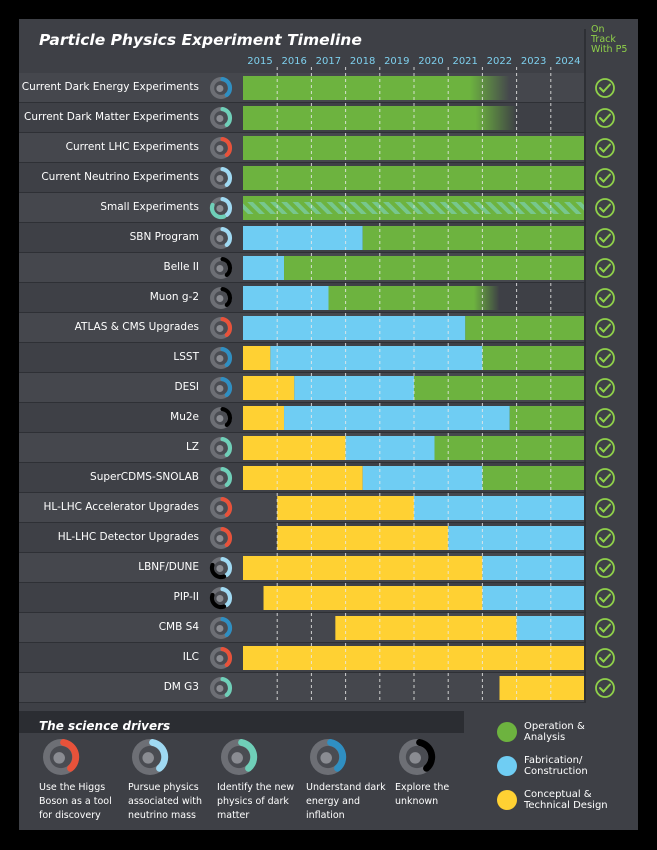 Image resolution: width=657 pixels, height=850 pixels. I want to click on drivers-graphics, so click(268, 760).